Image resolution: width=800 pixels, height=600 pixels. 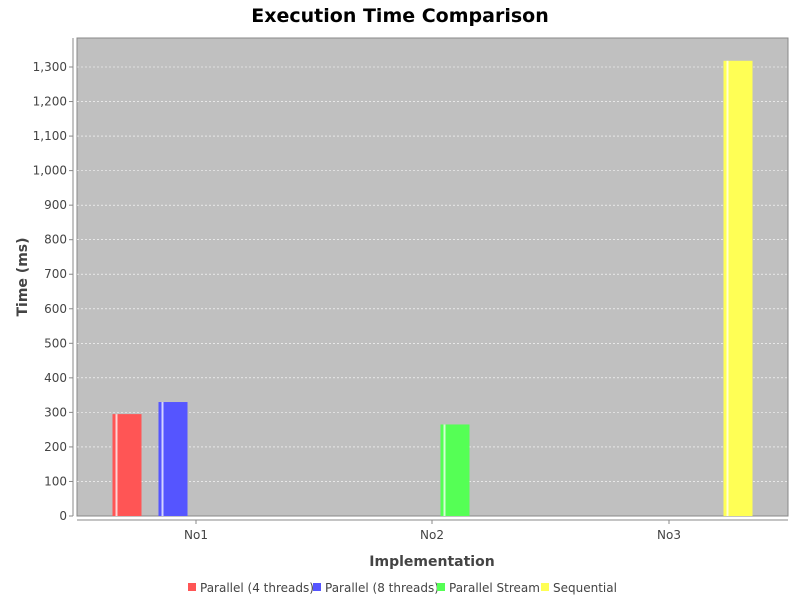 What do you see at coordinates (585, 588) in the screenshot?
I see `legend-label: Sequential` at bounding box center [585, 588].